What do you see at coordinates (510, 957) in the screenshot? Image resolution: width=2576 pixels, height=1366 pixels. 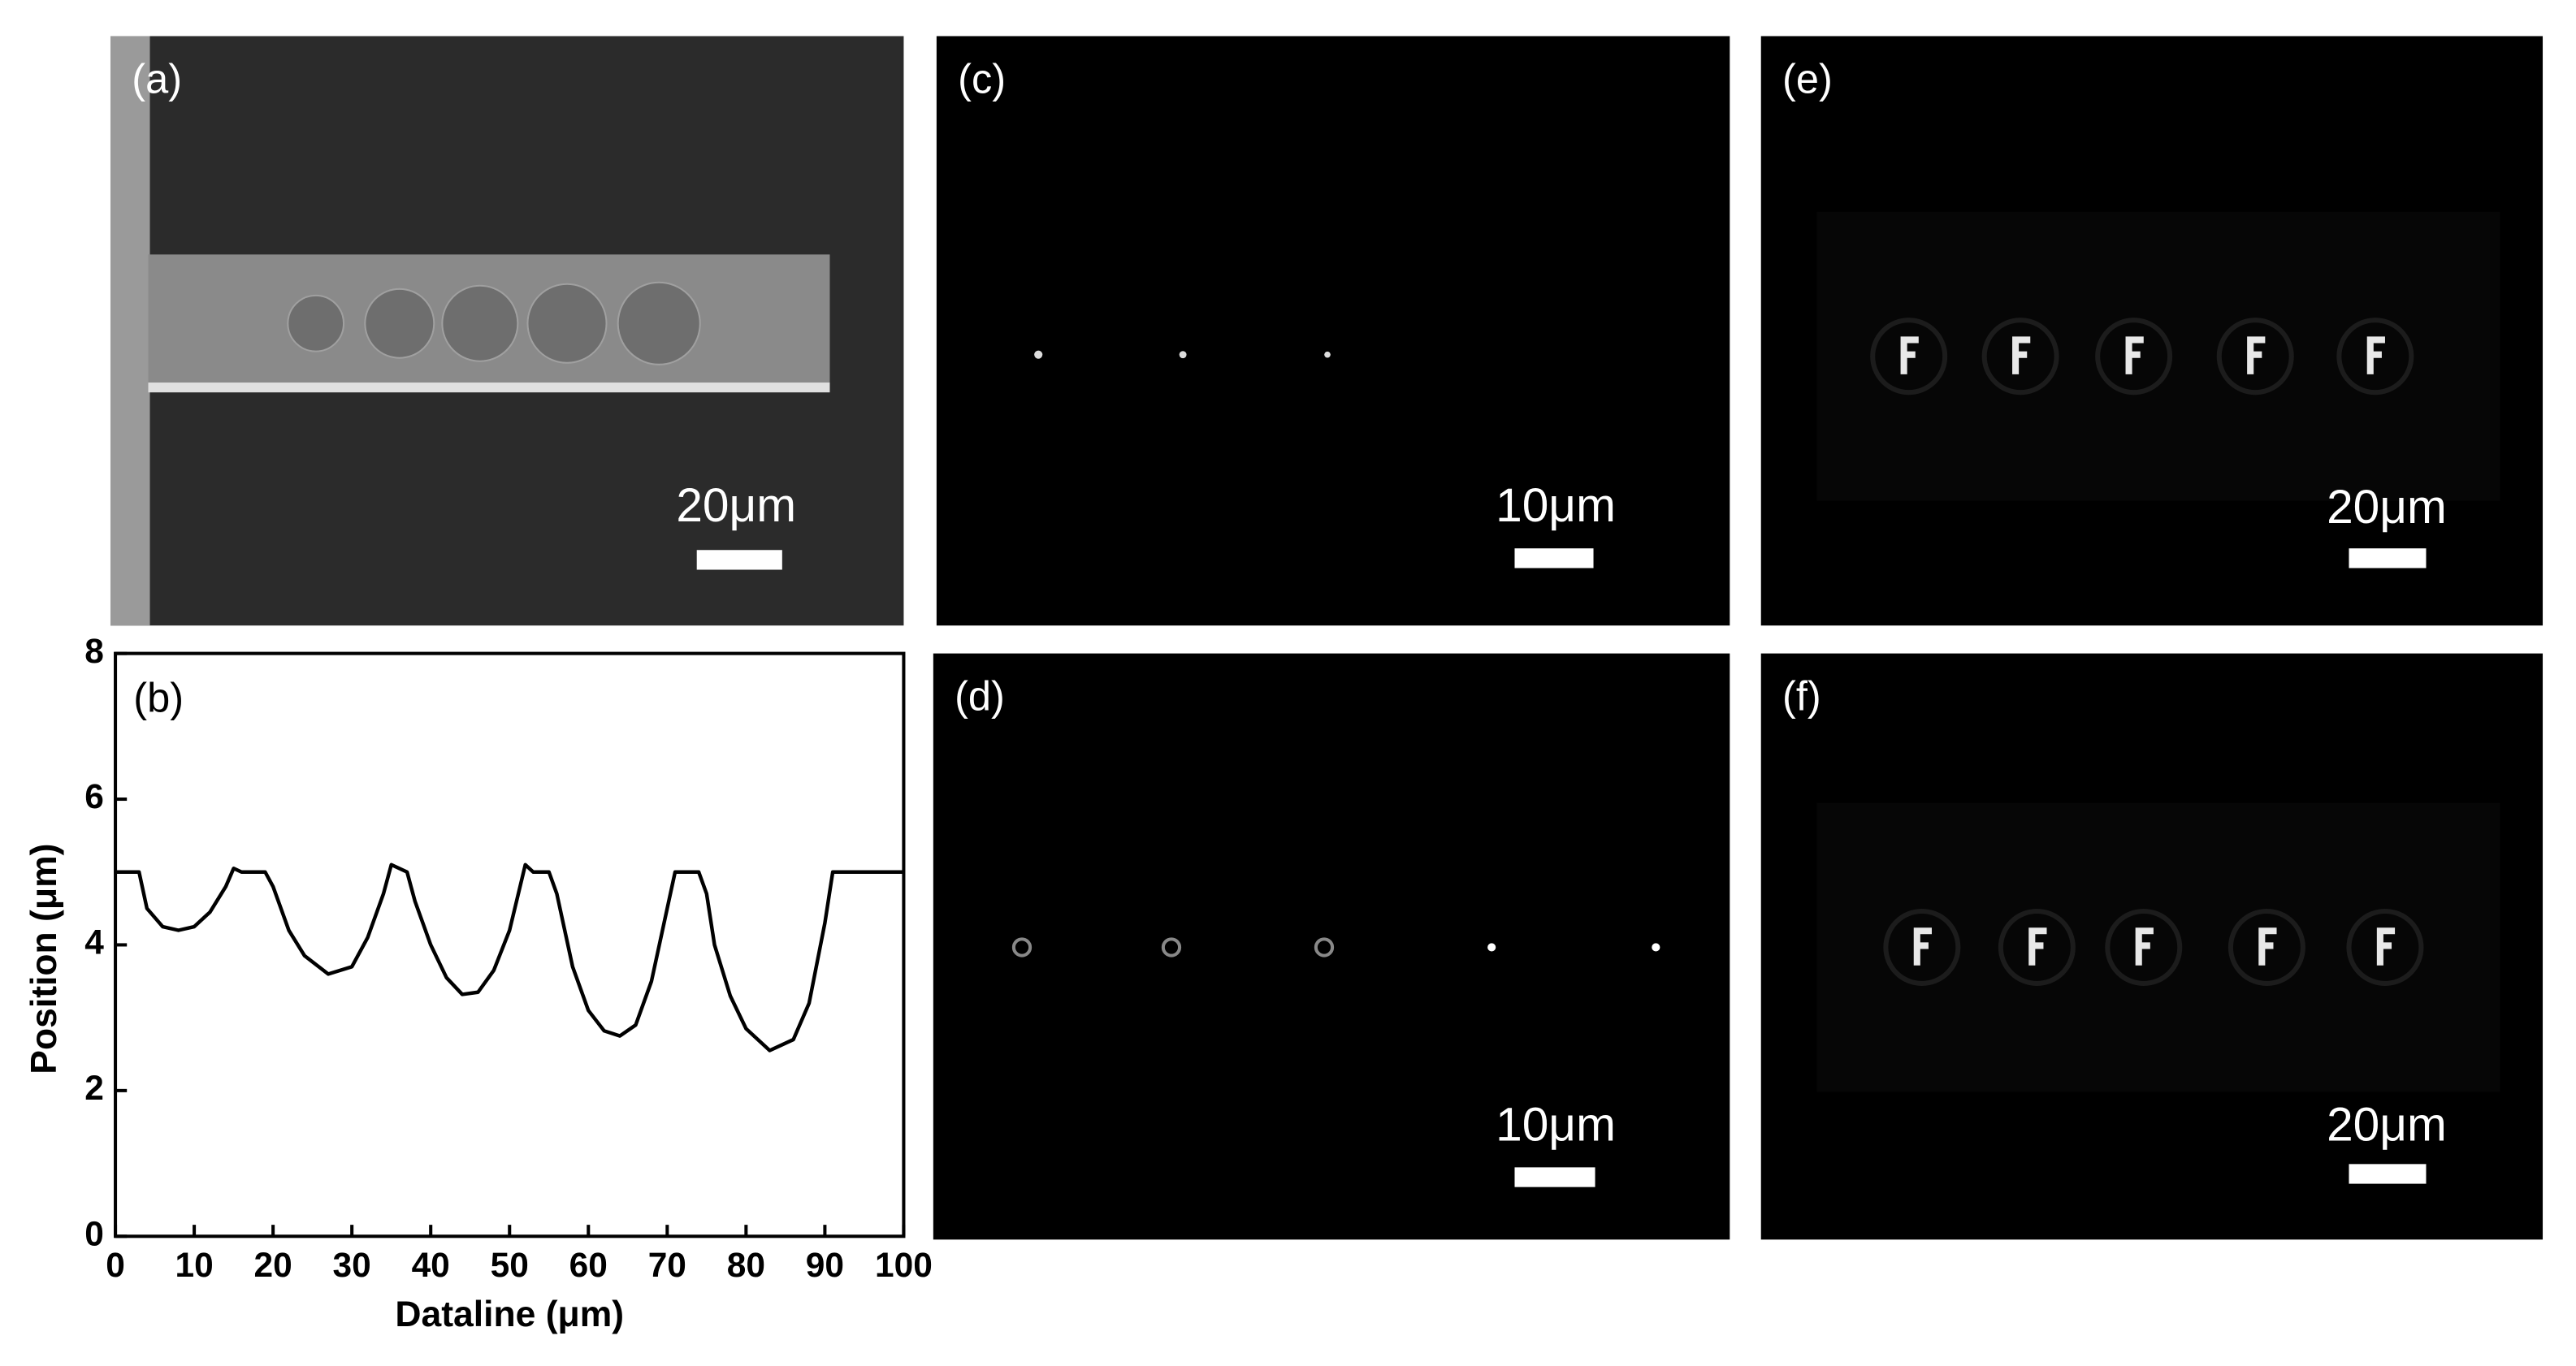 I see `profile-line` at bounding box center [510, 957].